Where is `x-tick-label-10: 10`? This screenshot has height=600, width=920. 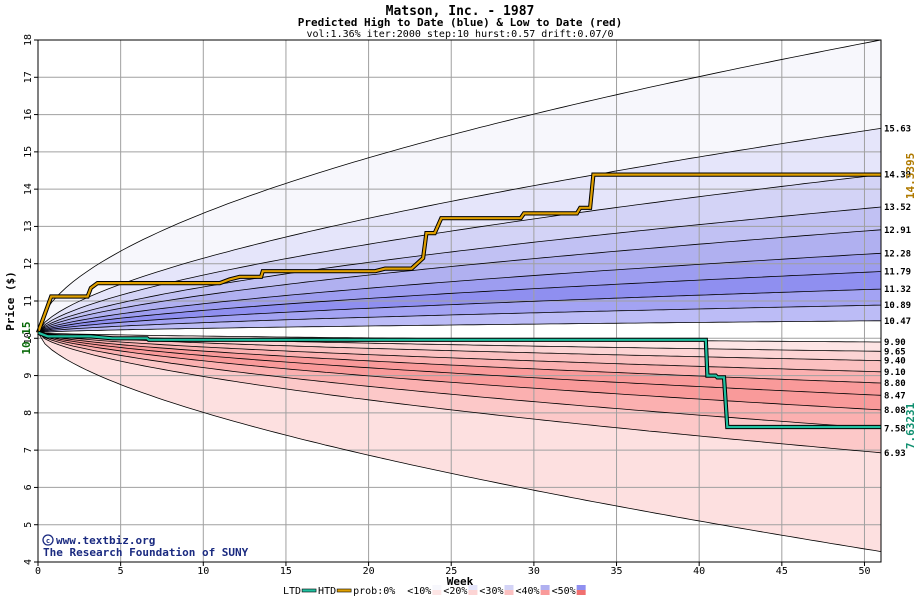 x-tick-label-10: 10 is located at coordinates (203, 571).